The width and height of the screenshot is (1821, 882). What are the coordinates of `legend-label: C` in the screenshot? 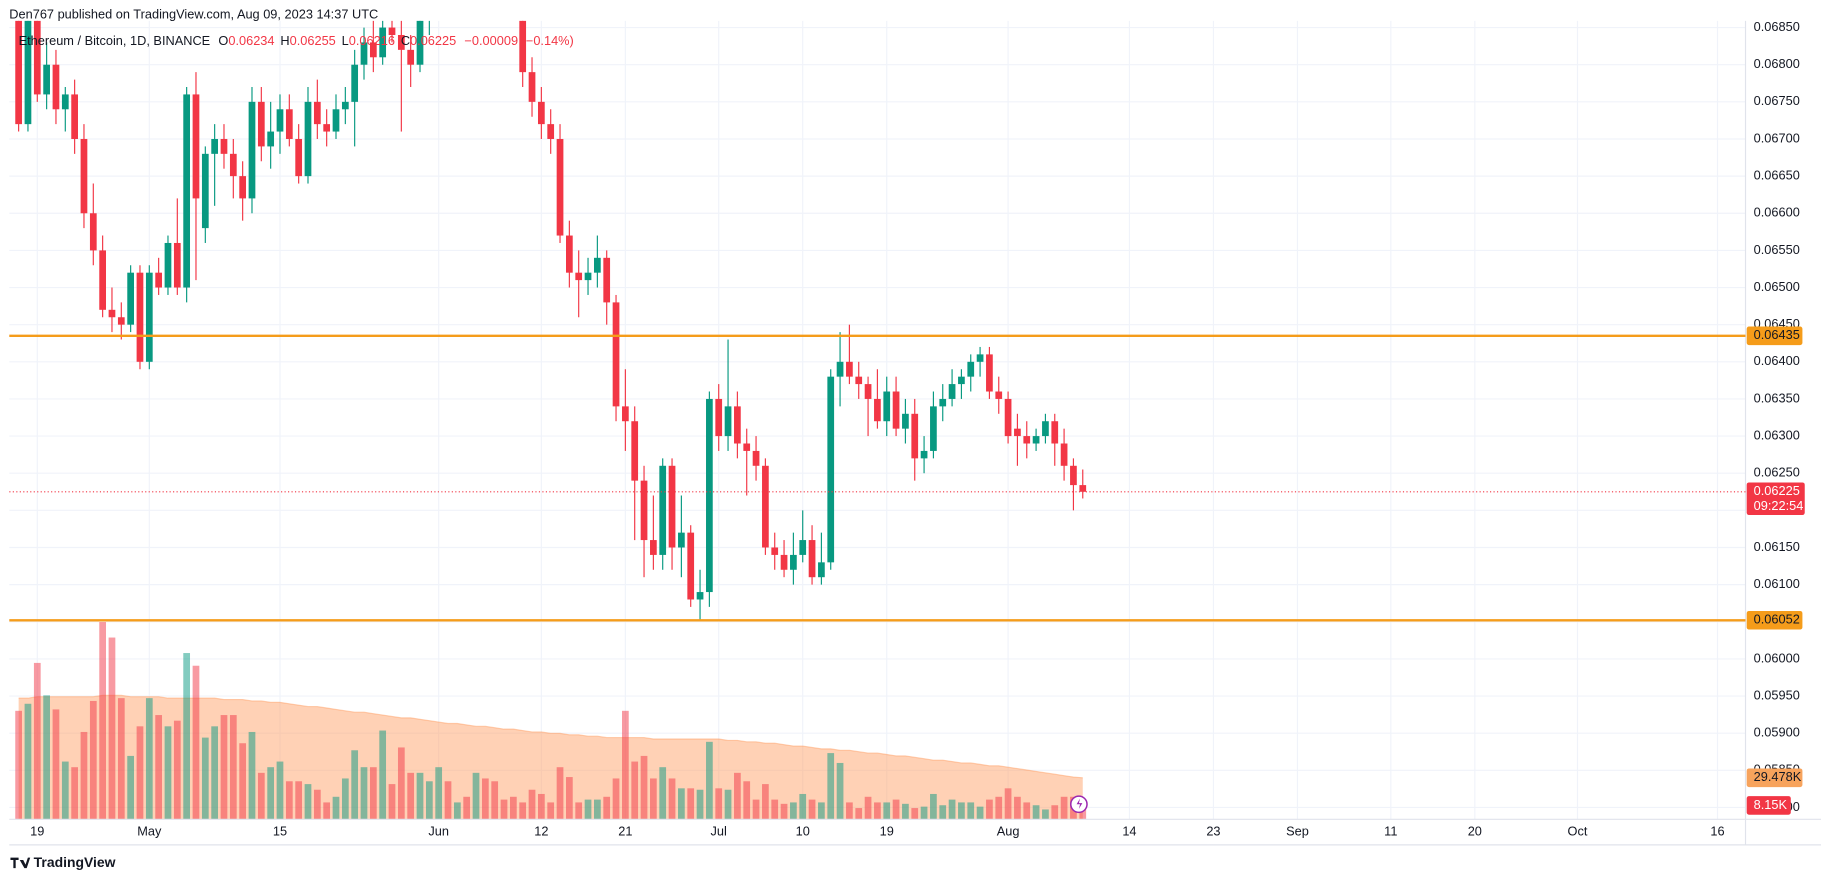 It's located at (405, 40).